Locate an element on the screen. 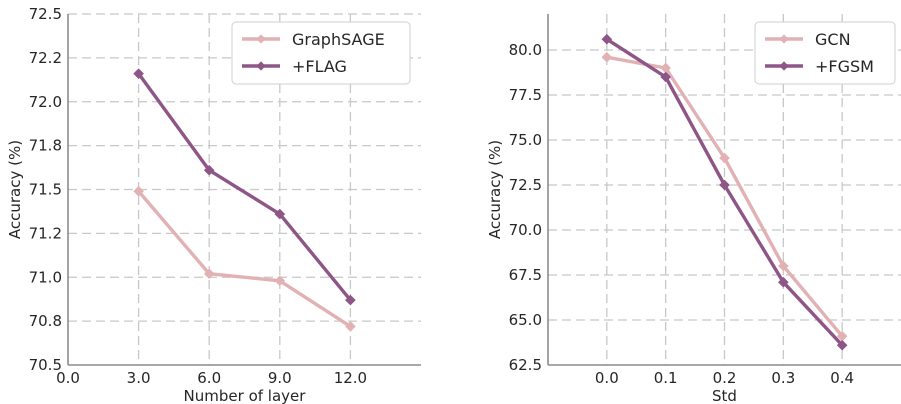 This screenshot has width=901, height=404. x-tick-label: 0.1 is located at coordinates (666, 378).